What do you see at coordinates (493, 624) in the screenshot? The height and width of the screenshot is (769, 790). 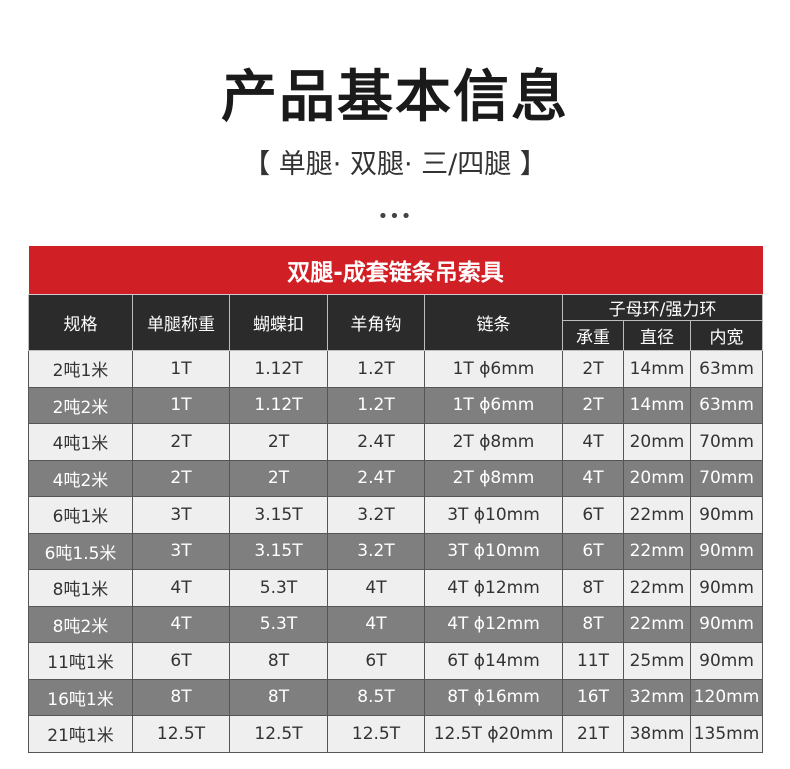 I see `table-cell: 4T ϕ12mm` at bounding box center [493, 624].